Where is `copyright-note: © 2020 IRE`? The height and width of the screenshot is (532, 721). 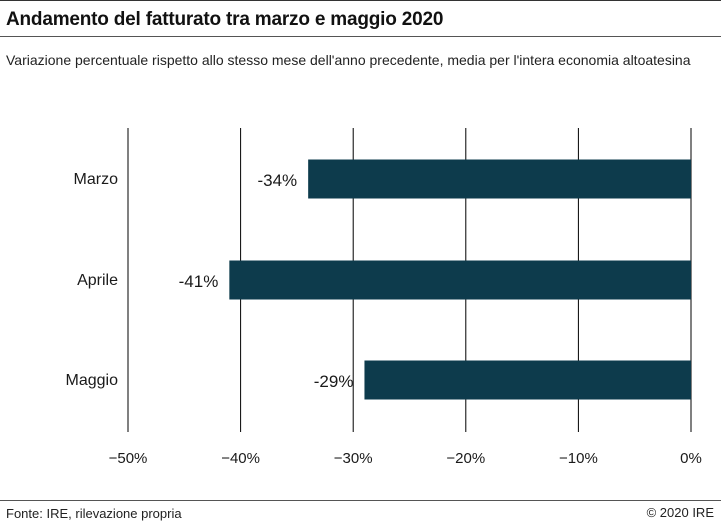
copyright-note: © 2020 IRE is located at coordinates (680, 512).